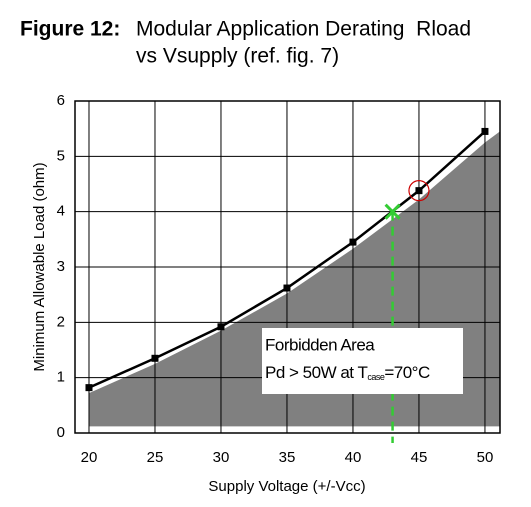 The image size is (531, 507). Describe the element at coordinates (419, 457) in the screenshot. I see `x-tick-label: 45` at that location.